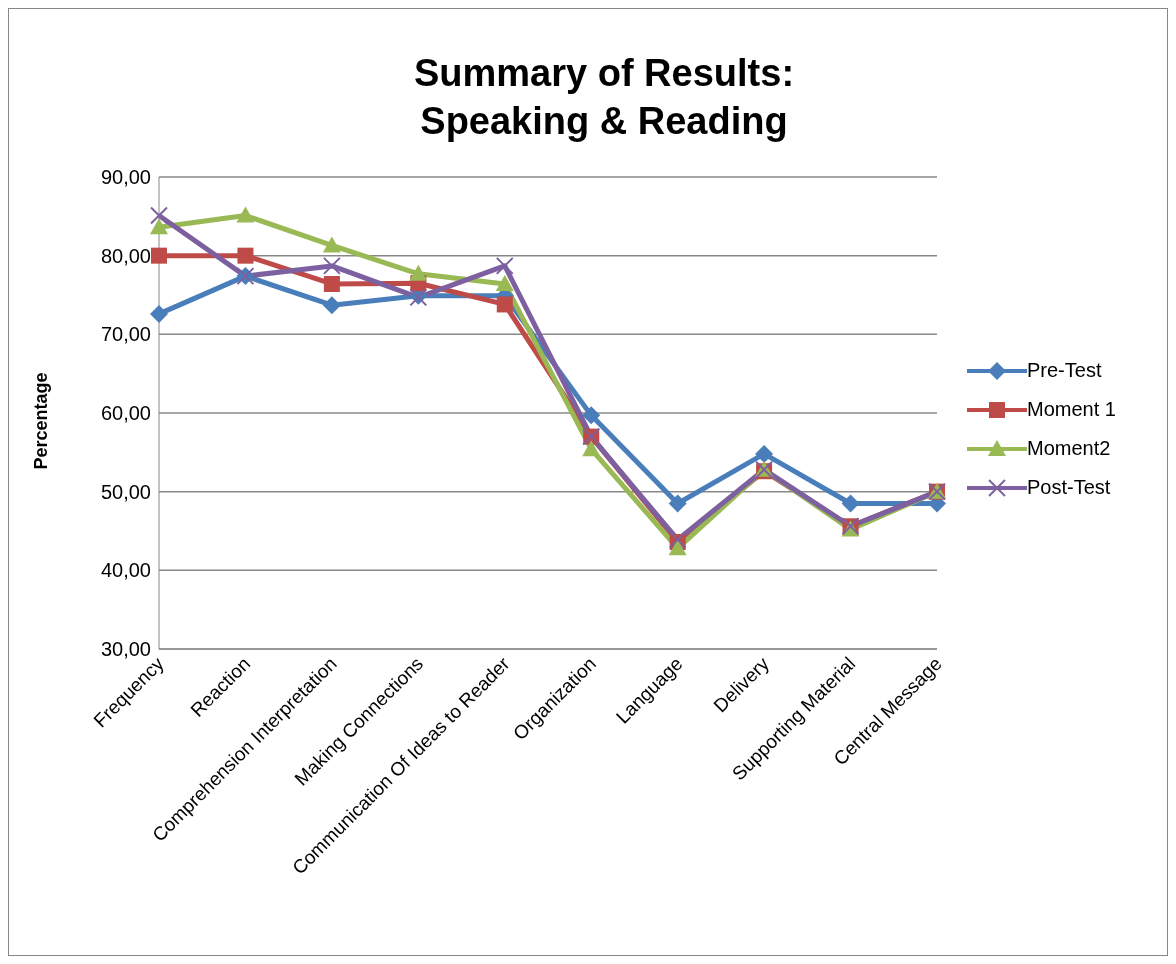 This screenshot has height=964, width=1176. I want to click on y-tick-label: 50,00, so click(125, 491).